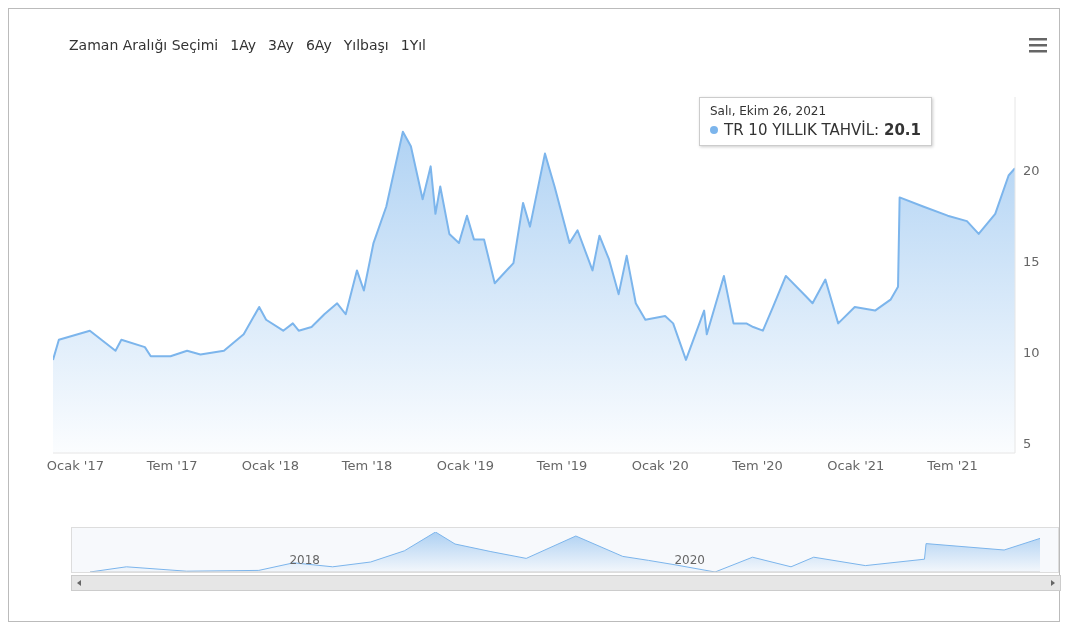 The image size is (1077, 639). I want to click on x-tick-label: Tem '18, so click(366, 466).